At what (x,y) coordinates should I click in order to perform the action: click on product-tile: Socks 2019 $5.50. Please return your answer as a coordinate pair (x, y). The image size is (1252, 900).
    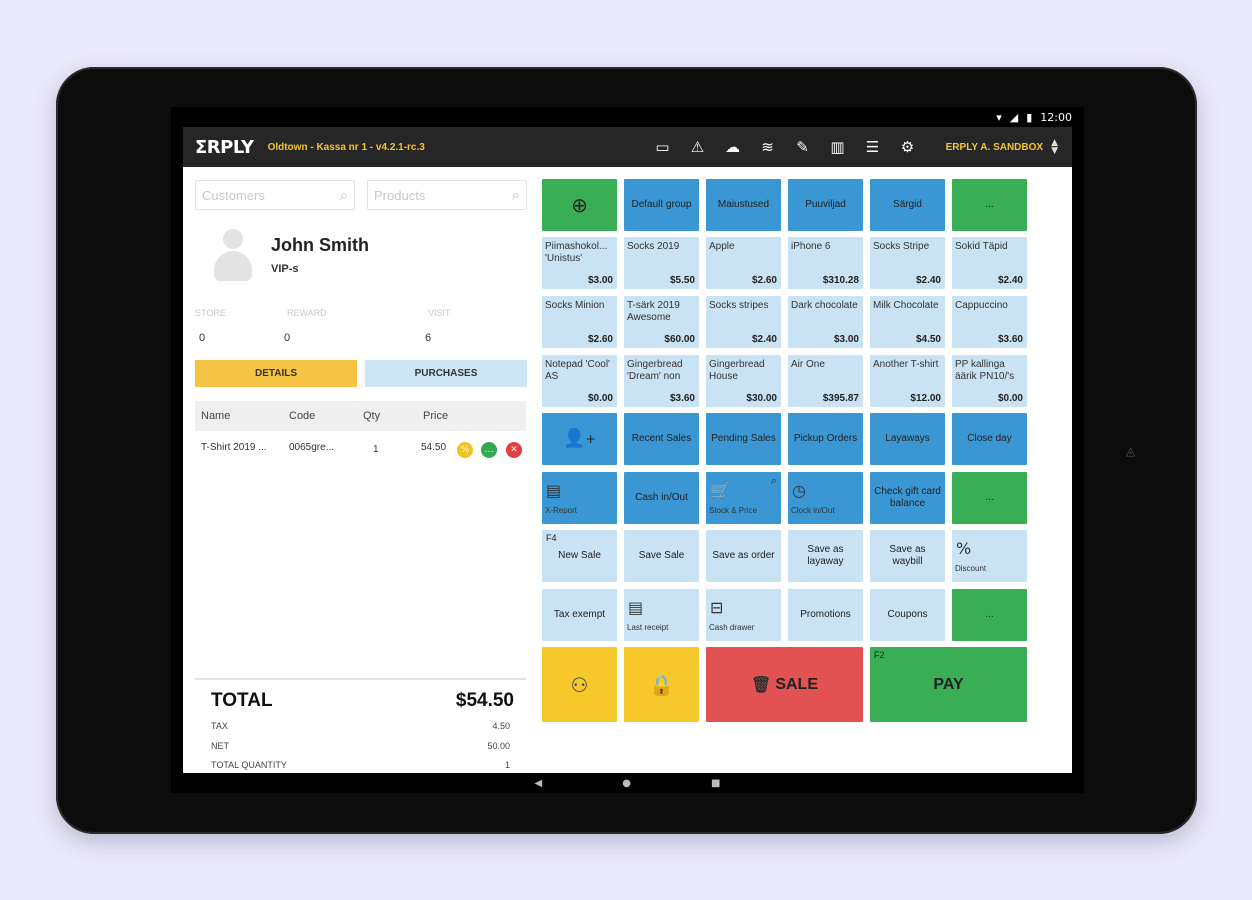
    Looking at the image, I should click on (661, 263).